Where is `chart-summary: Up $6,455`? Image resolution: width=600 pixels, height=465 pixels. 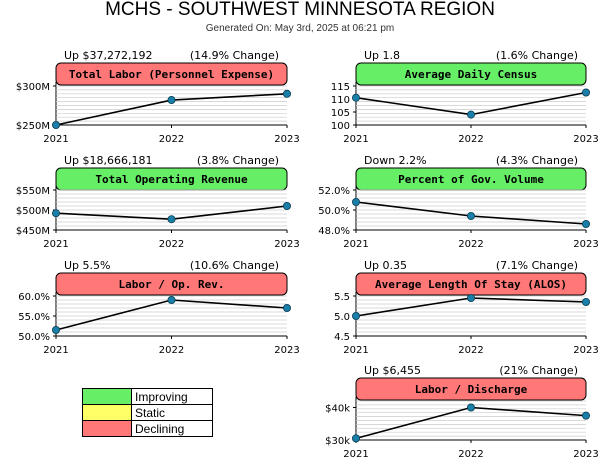 chart-summary: Up $6,455 is located at coordinates (392, 370).